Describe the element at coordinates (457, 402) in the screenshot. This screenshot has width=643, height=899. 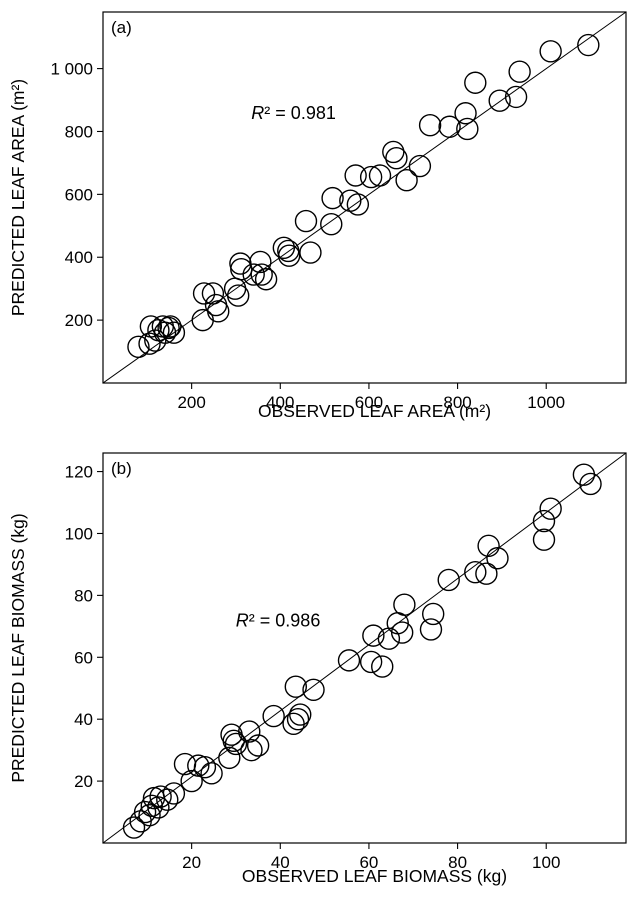
I see `x-tick-label: 800` at that location.